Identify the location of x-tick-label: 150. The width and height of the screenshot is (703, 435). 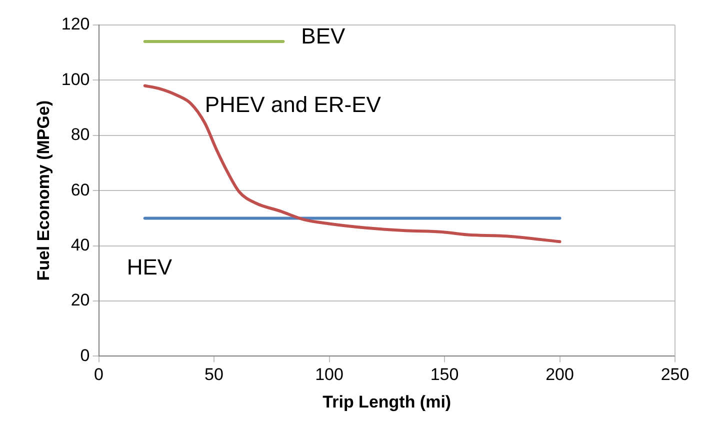
(444, 374).